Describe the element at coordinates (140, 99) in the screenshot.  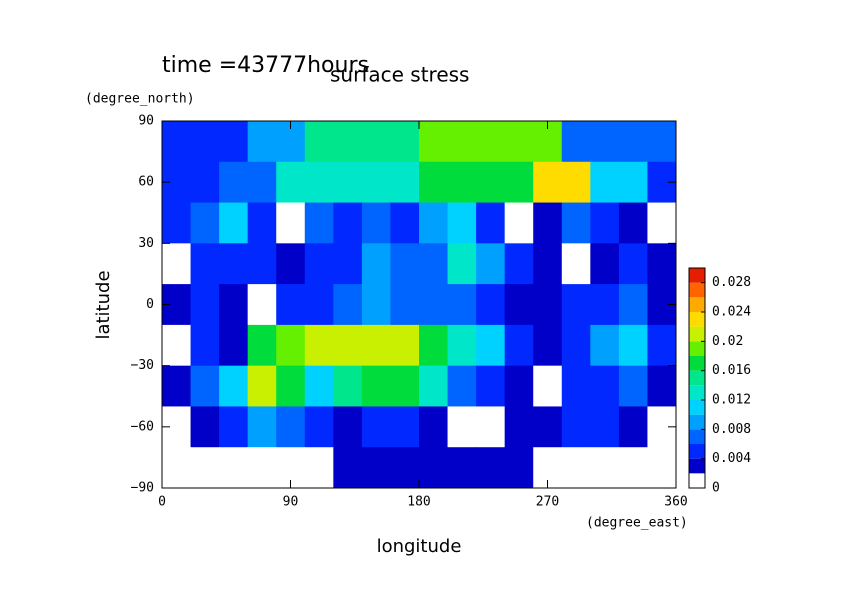
I see `y-unit: (degree_north)` at that location.